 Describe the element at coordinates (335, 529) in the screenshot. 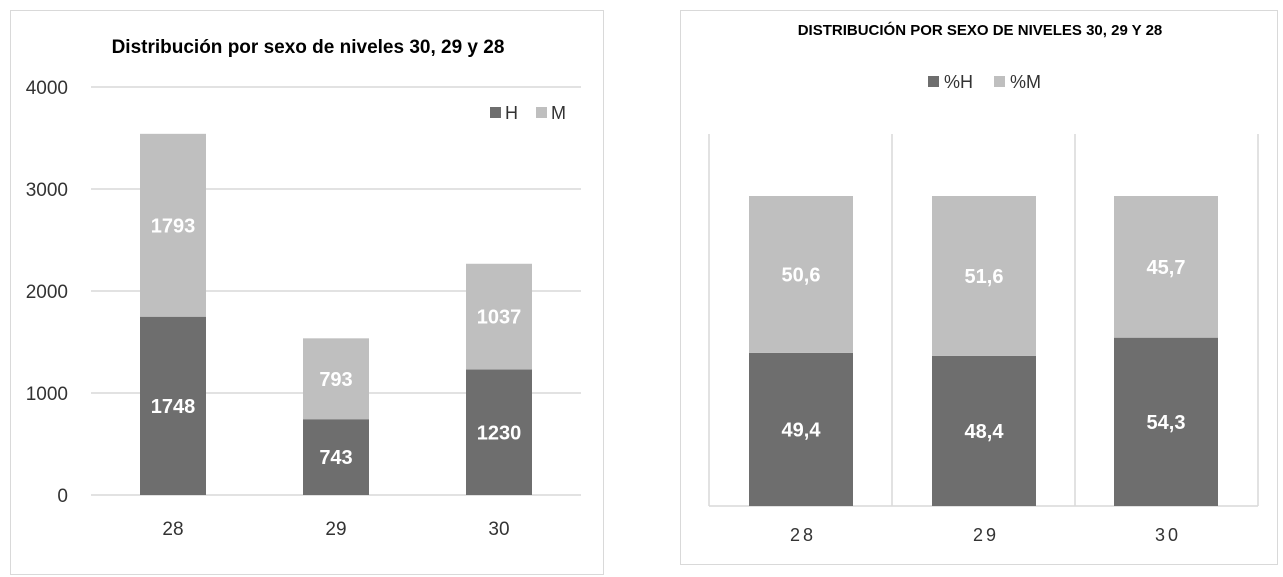

I see `left-x-tick-label: 29` at that location.